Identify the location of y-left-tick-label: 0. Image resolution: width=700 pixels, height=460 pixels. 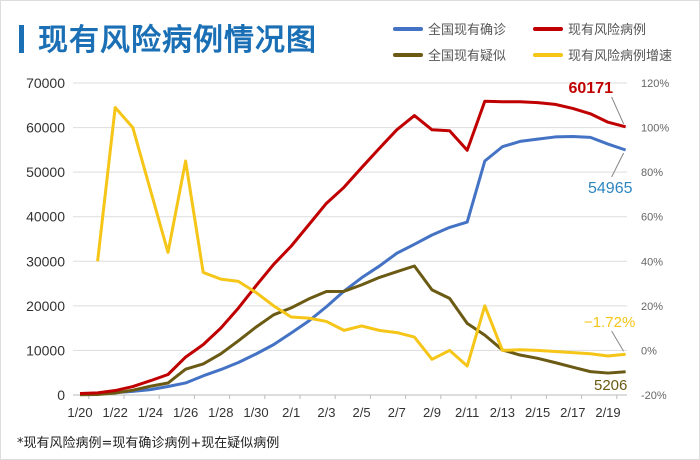
(61, 395).